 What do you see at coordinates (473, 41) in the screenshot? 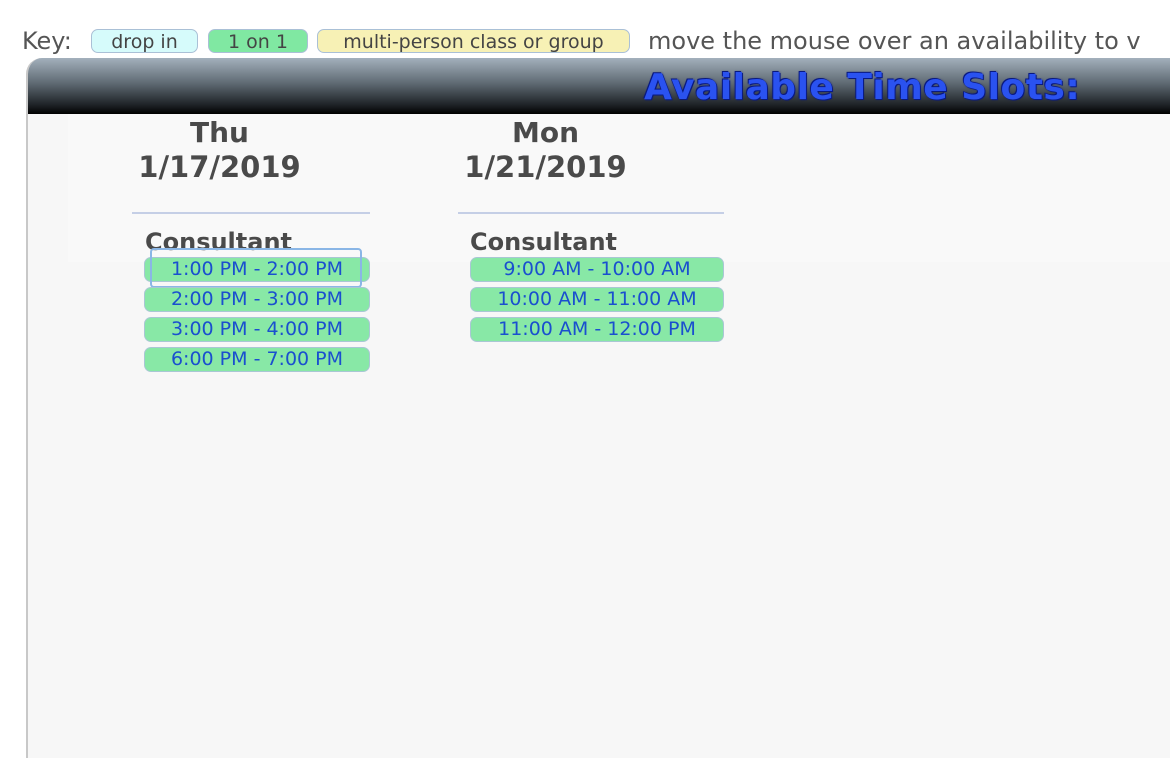
I see `key-chip-group: multi-person class or group` at bounding box center [473, 41].